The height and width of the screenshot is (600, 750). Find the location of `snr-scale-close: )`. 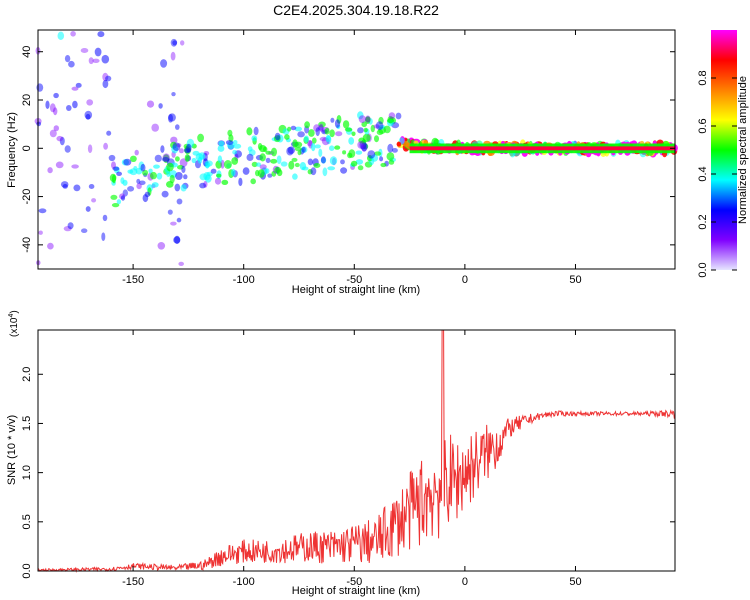

snr-scale-close: ) is located at coordinates (14, 311).